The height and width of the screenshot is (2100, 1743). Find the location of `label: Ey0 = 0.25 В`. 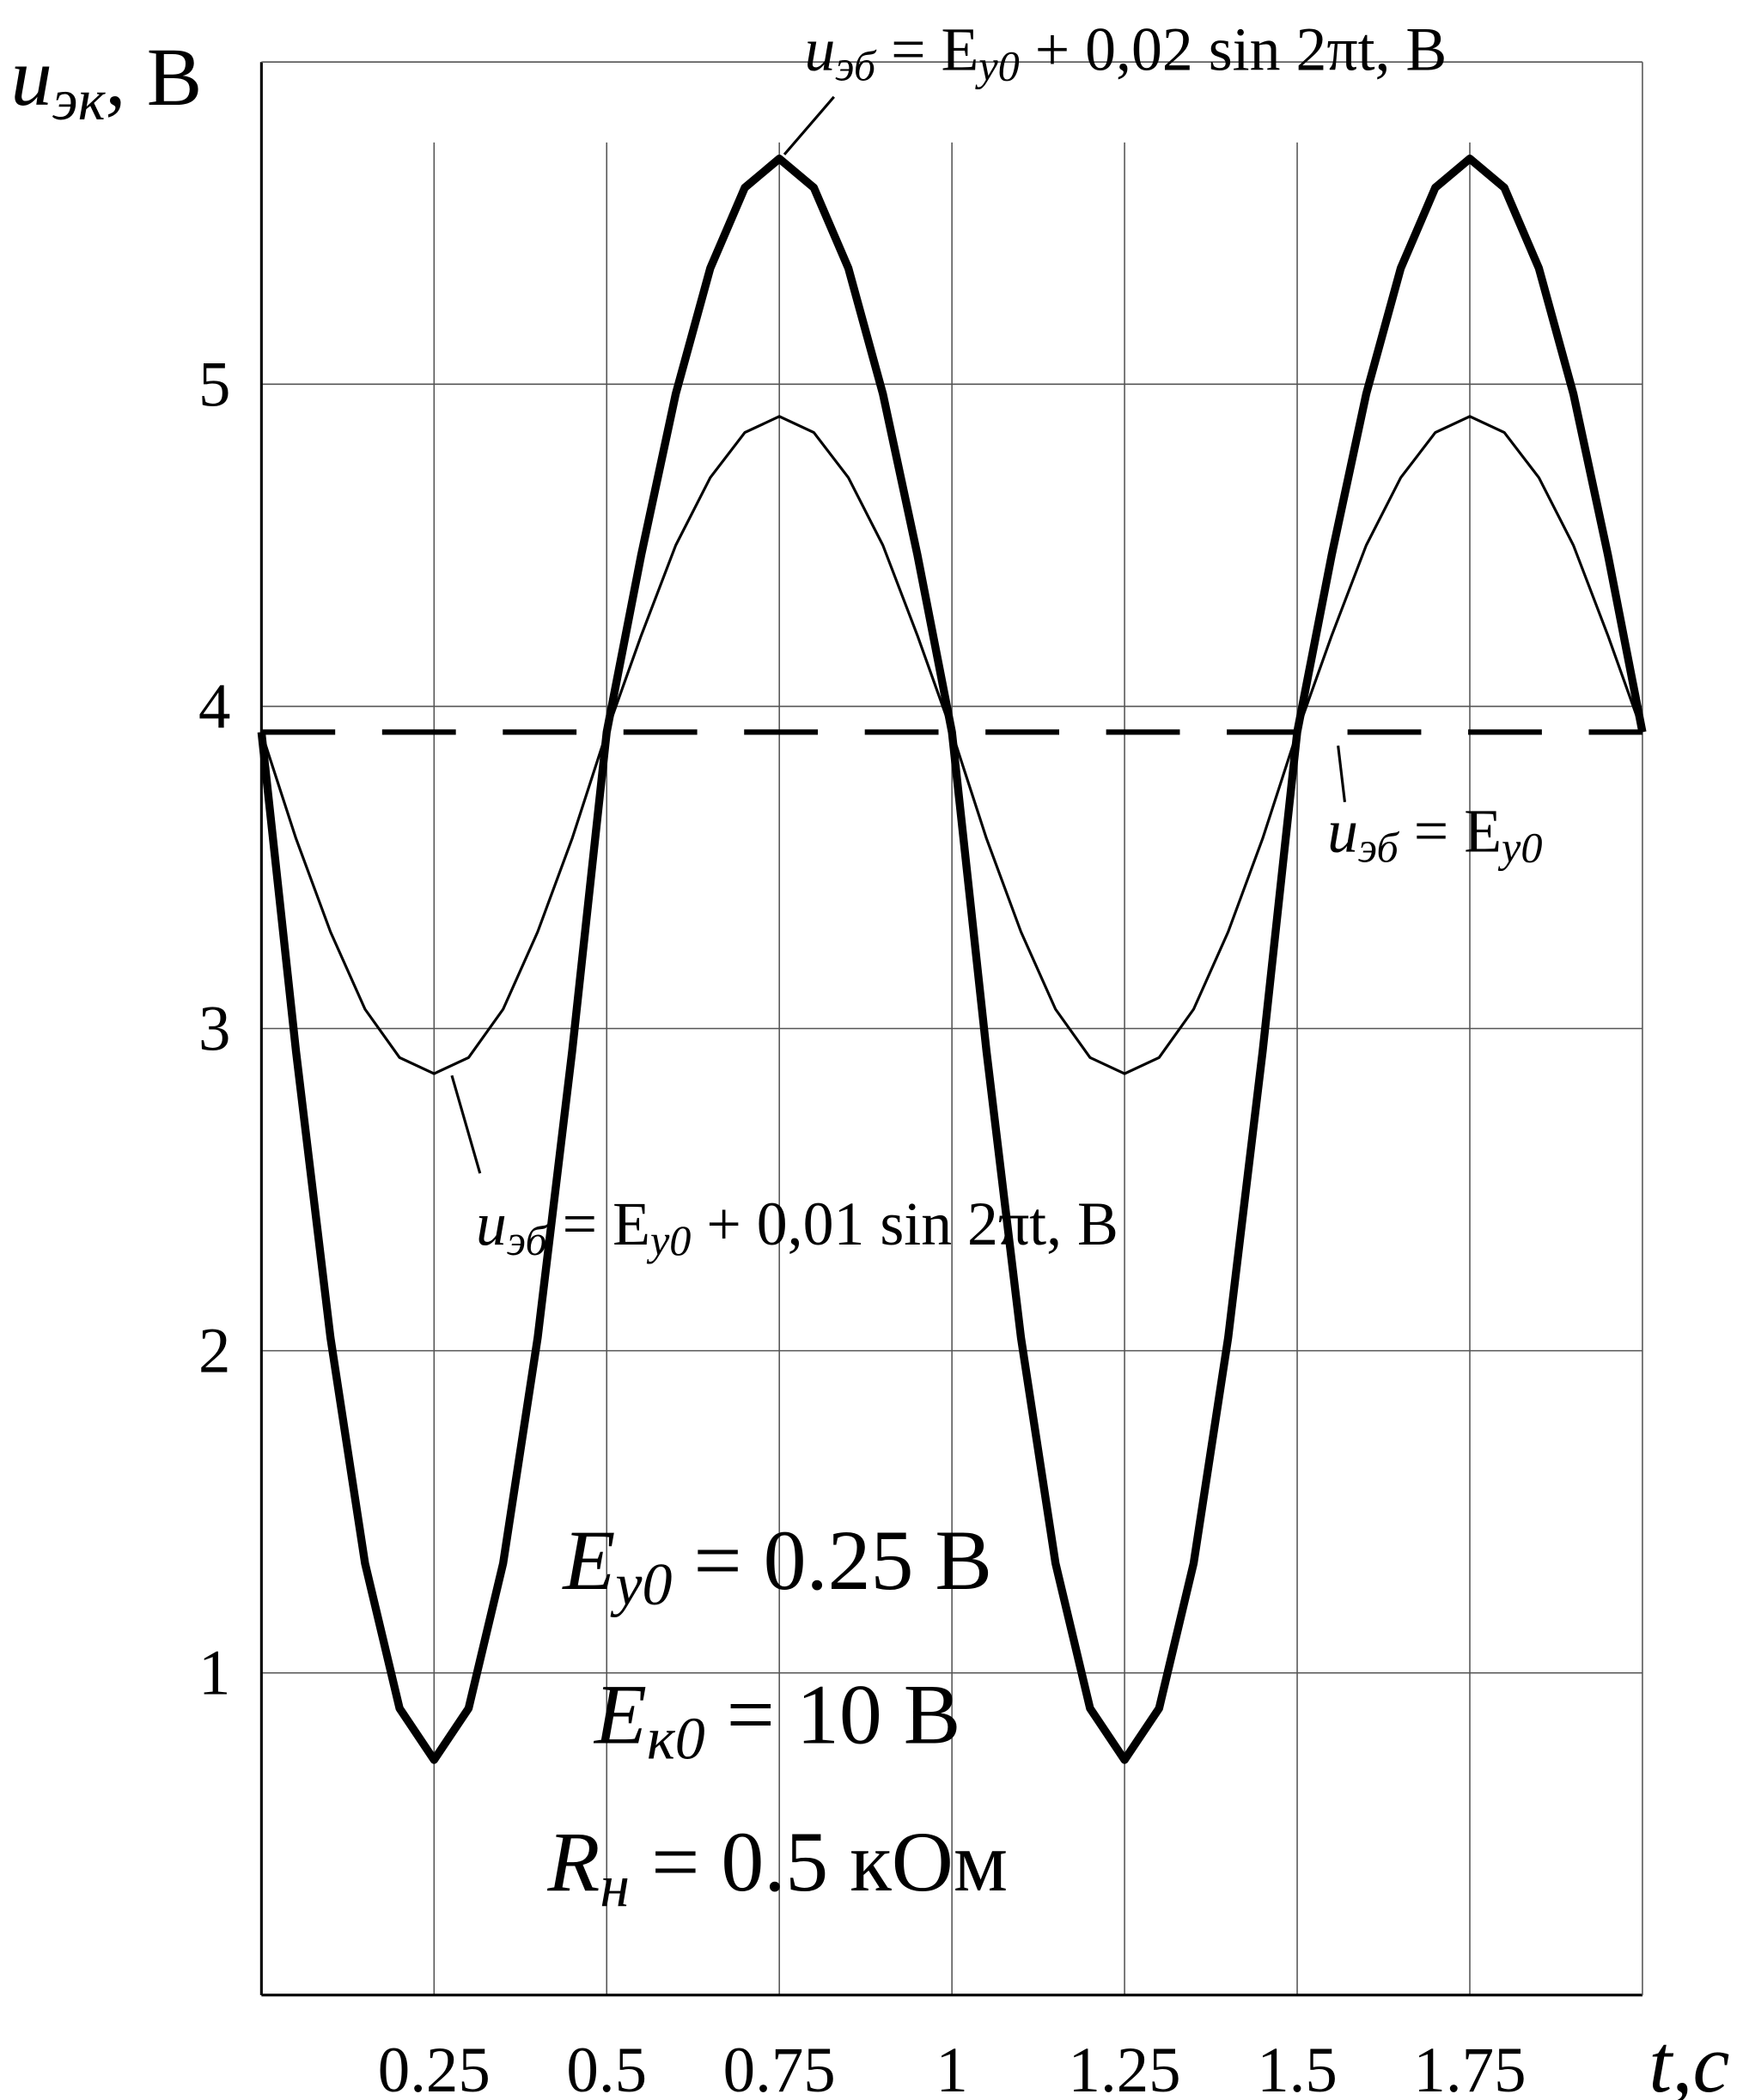

label: Ey0 = 0.25 В is located at coordinates (776, 1565).